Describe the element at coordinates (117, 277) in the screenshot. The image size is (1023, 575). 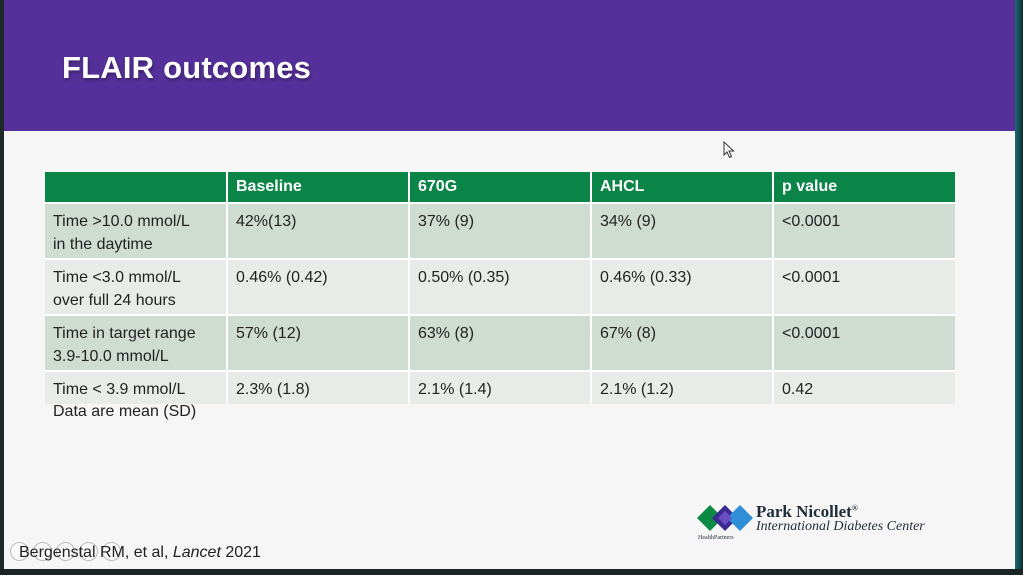
I see `row-label-line: Time <3.0 mmol/L` at that location.